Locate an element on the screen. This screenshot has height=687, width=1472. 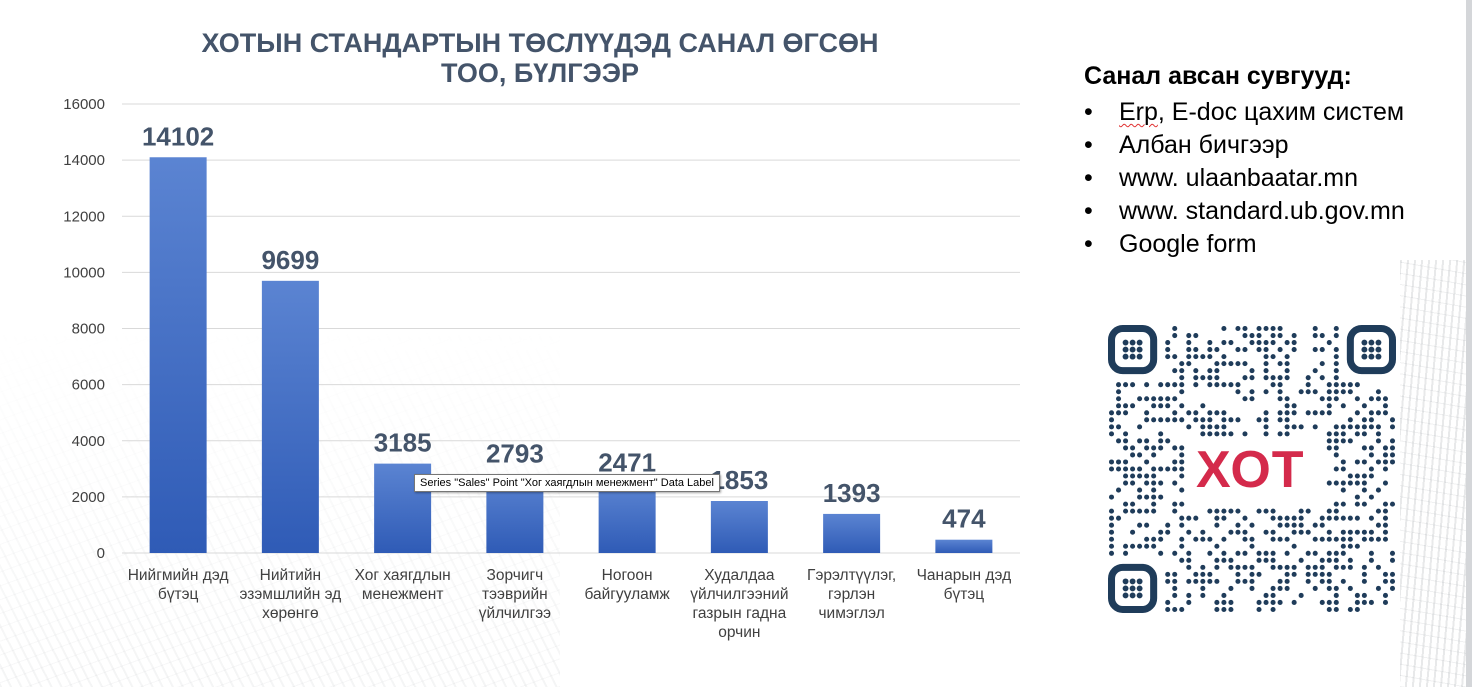
channel-item-standard-site: • www. standard.ub.gov.mn is located at coordinates (1274, 211).